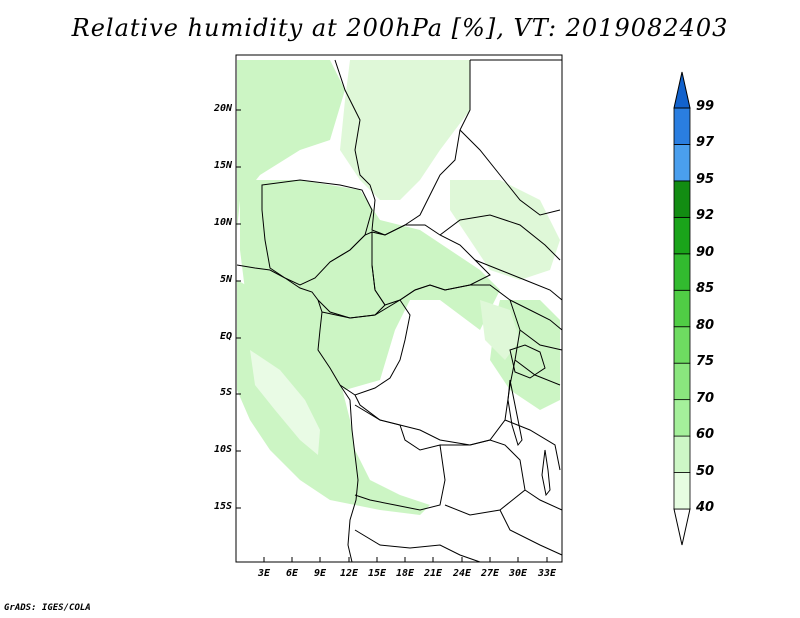 The width and height of the screenshot is (800, 618). I want to click on humidity-region-ocean-inner, so click(285, 402).